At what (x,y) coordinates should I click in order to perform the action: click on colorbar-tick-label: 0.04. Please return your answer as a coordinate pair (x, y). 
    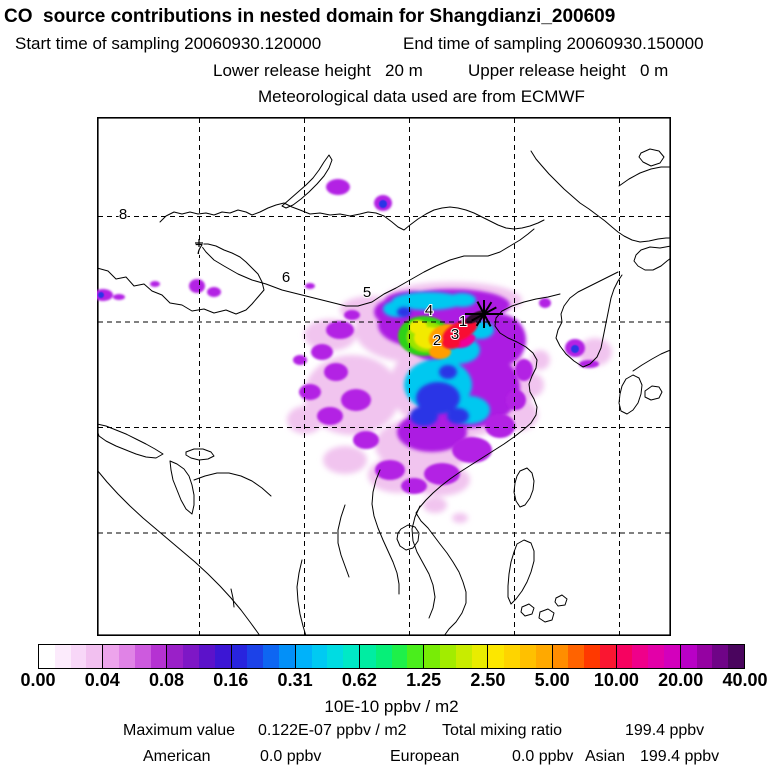
    Looking at the image, I should click on (102, 680).